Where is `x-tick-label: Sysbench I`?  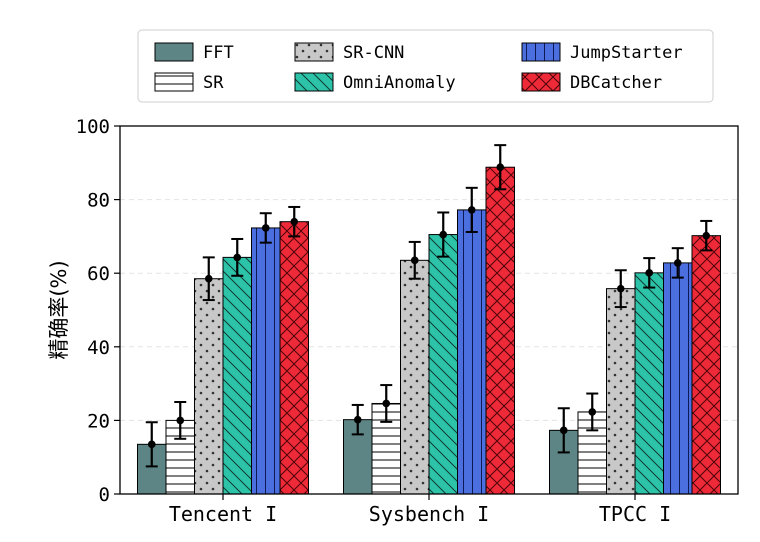 x-tick-label: Sysbench I is located at coordinates (429, 514).